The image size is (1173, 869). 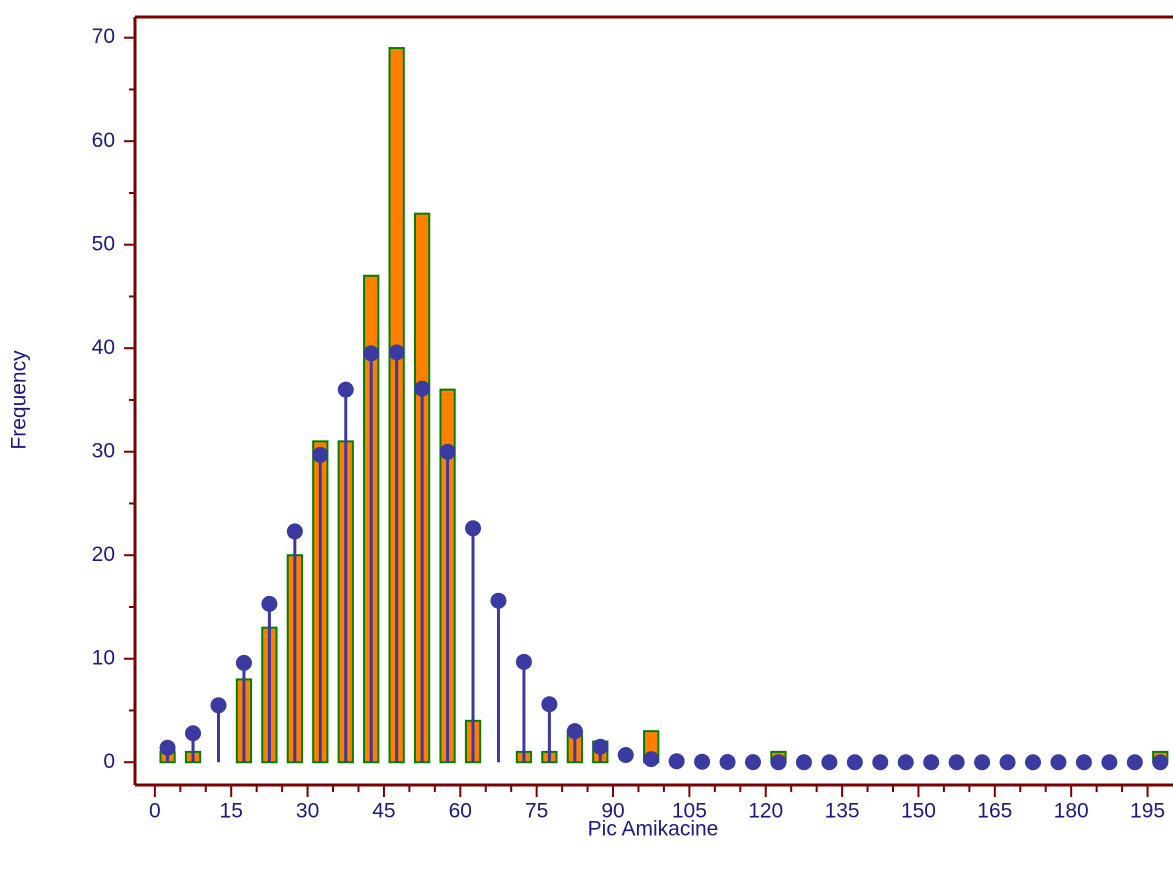 I want to click on x-tick-label: 195, so click(x=1147, y=811).